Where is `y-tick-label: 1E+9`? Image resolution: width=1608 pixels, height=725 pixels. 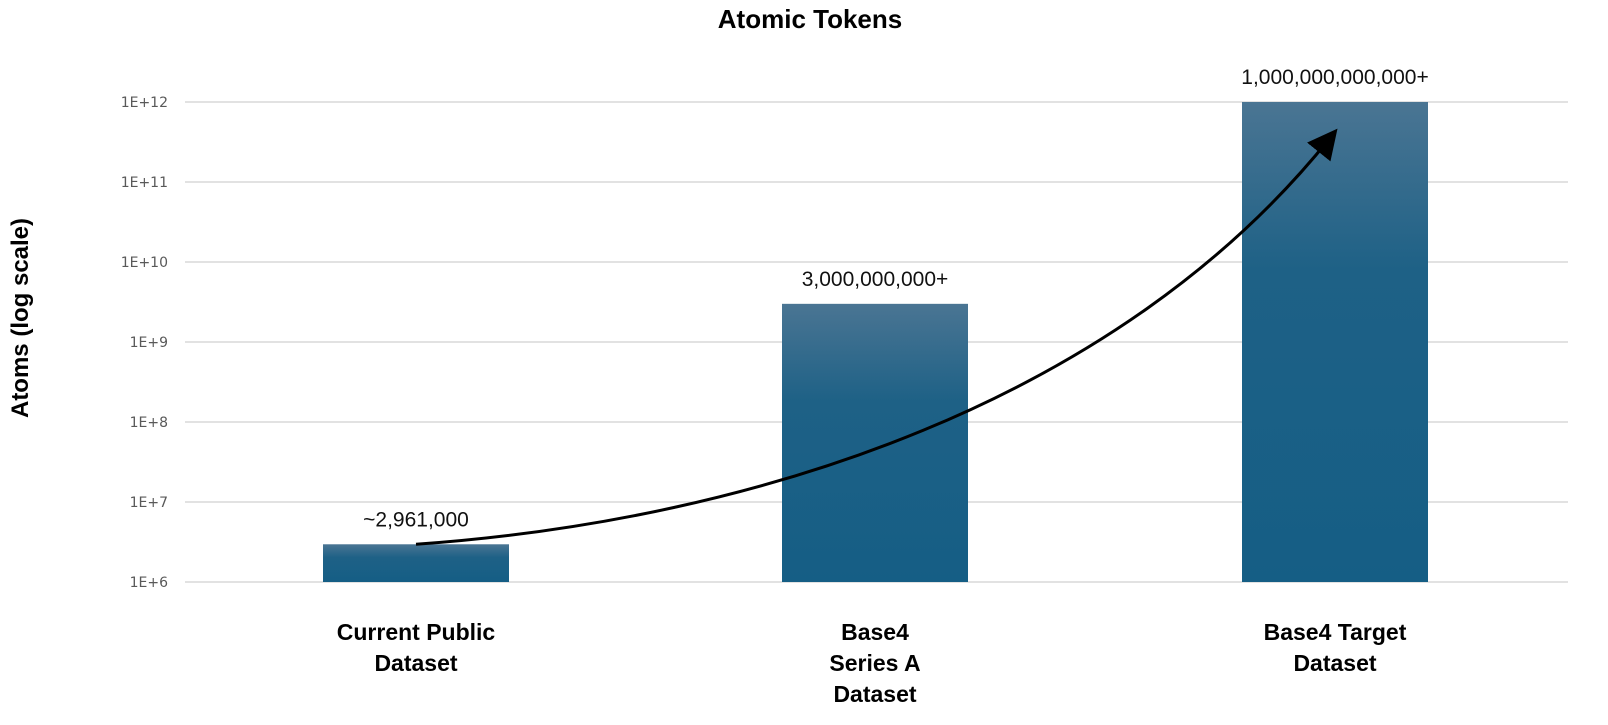
y-tick-label: 1E+9 is located at coordinates (149, 343).